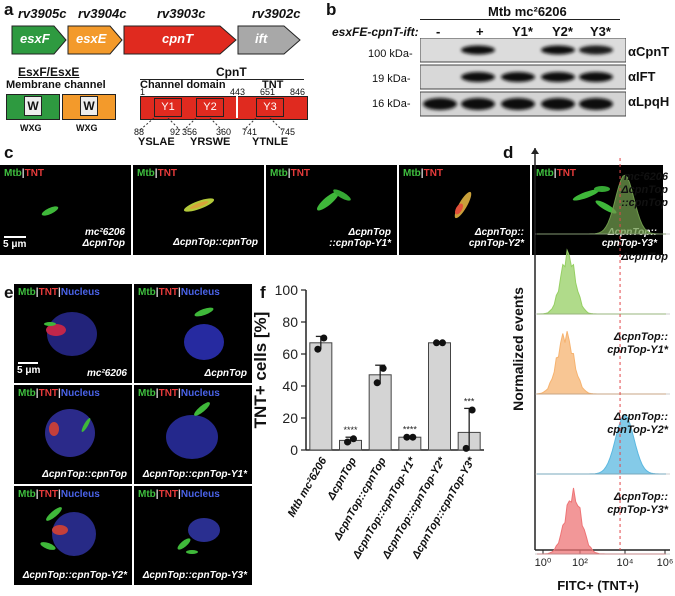 This screenshot has height=596, width=675. What do you see at coordinates (250, 132) in the screenshot?
I see `motif-num-741: 741` at bounding box center [250, 132].